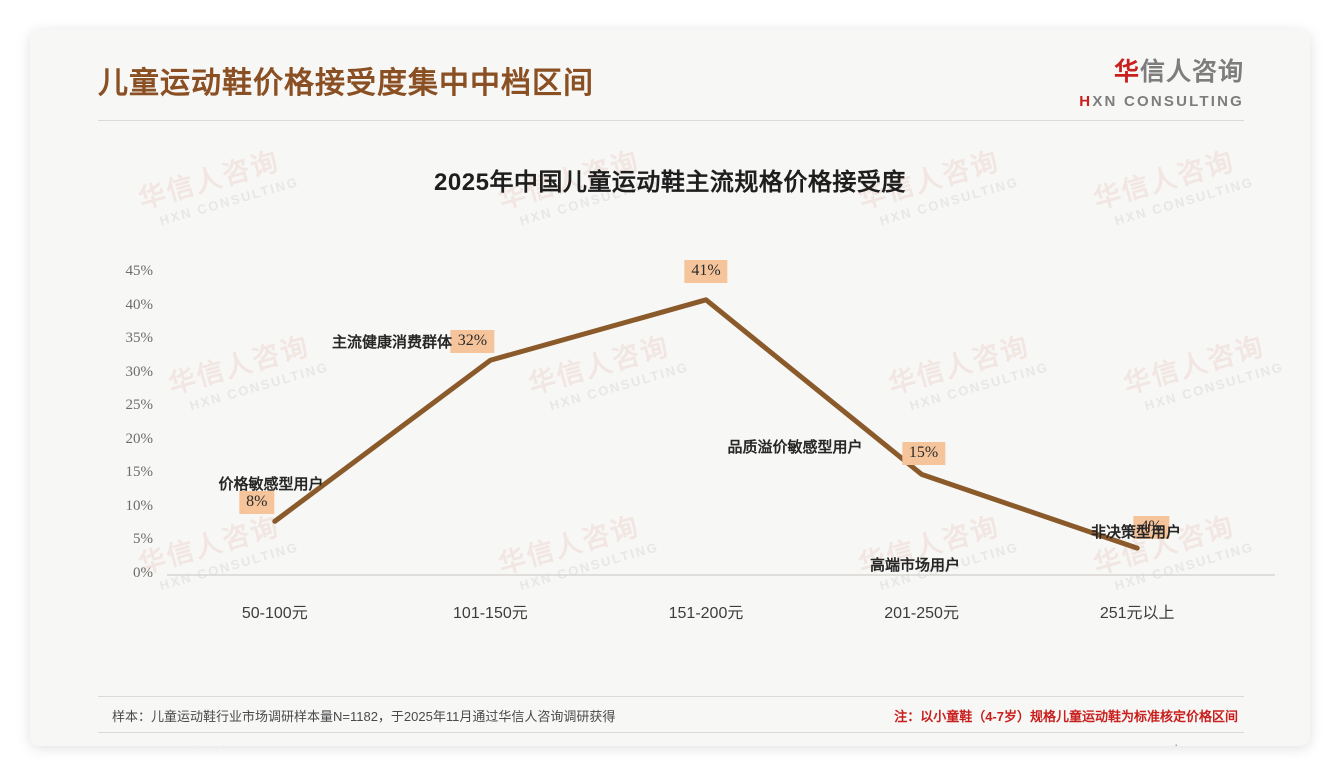 The height and width of the screenshot is (780, 1340). Describe the element at coordinates (1161, 101) in the screenshot. I see `logo-english: HXN CONSULTING` at that location.